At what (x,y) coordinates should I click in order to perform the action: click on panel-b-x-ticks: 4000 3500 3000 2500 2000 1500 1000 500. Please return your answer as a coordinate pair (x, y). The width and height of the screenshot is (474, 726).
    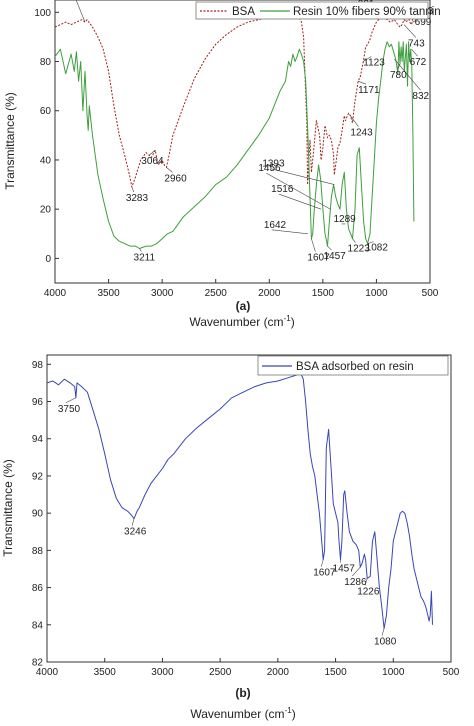
    Looking at the image, I should click on (248, 668).